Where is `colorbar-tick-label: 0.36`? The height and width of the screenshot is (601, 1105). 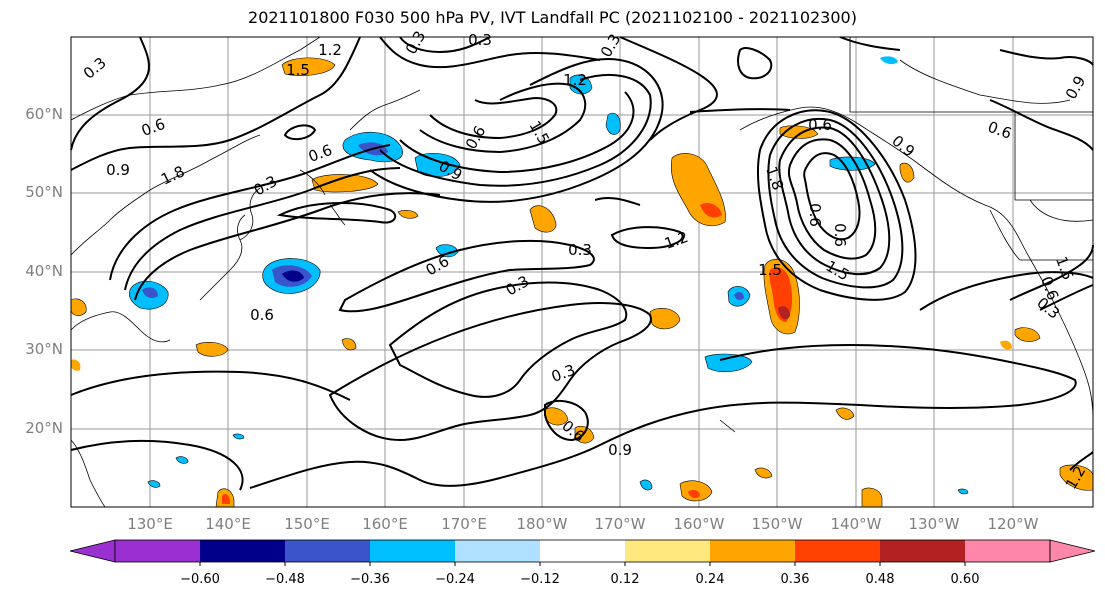 colorbar-tick-label: 0.36 is located at coordinates (795, 579).